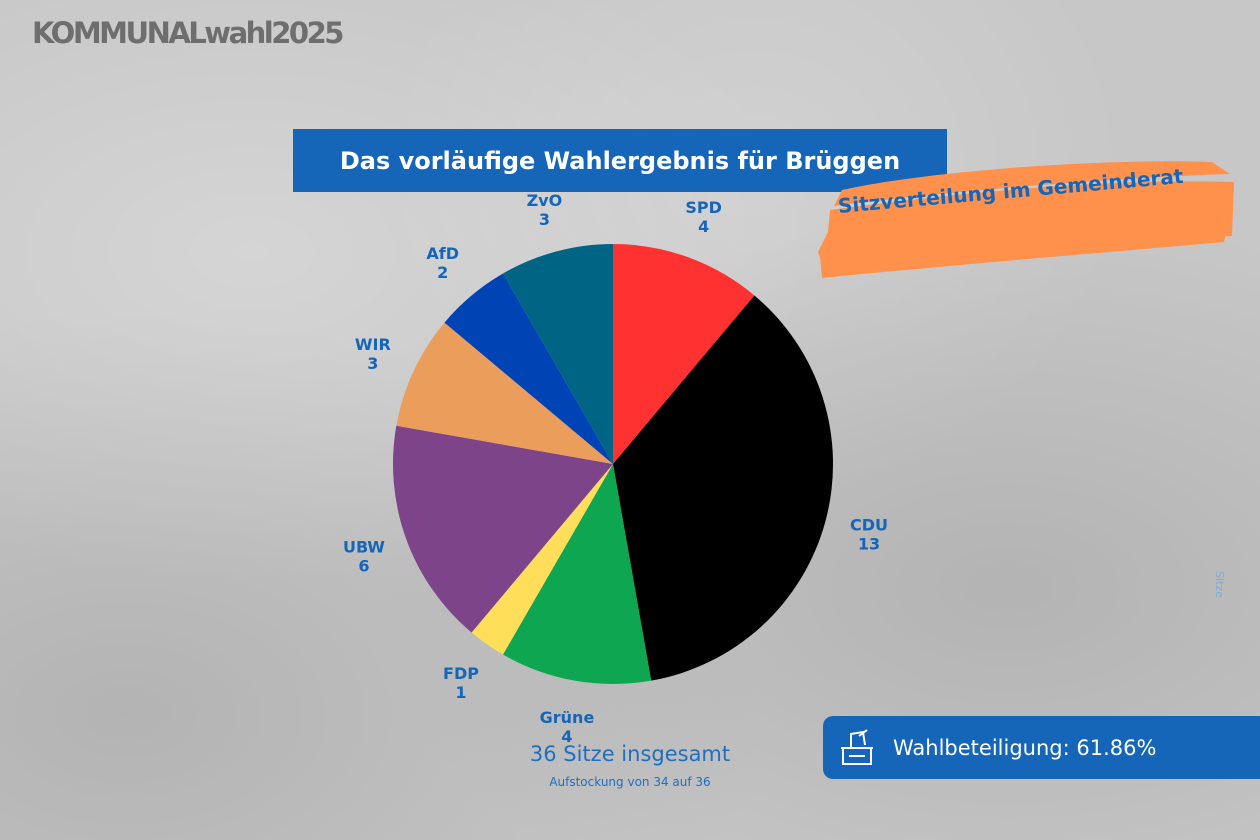 This screenshot has height=840, width=1260. I want to click on pie-slice-gr-ne, so click(577, 574).